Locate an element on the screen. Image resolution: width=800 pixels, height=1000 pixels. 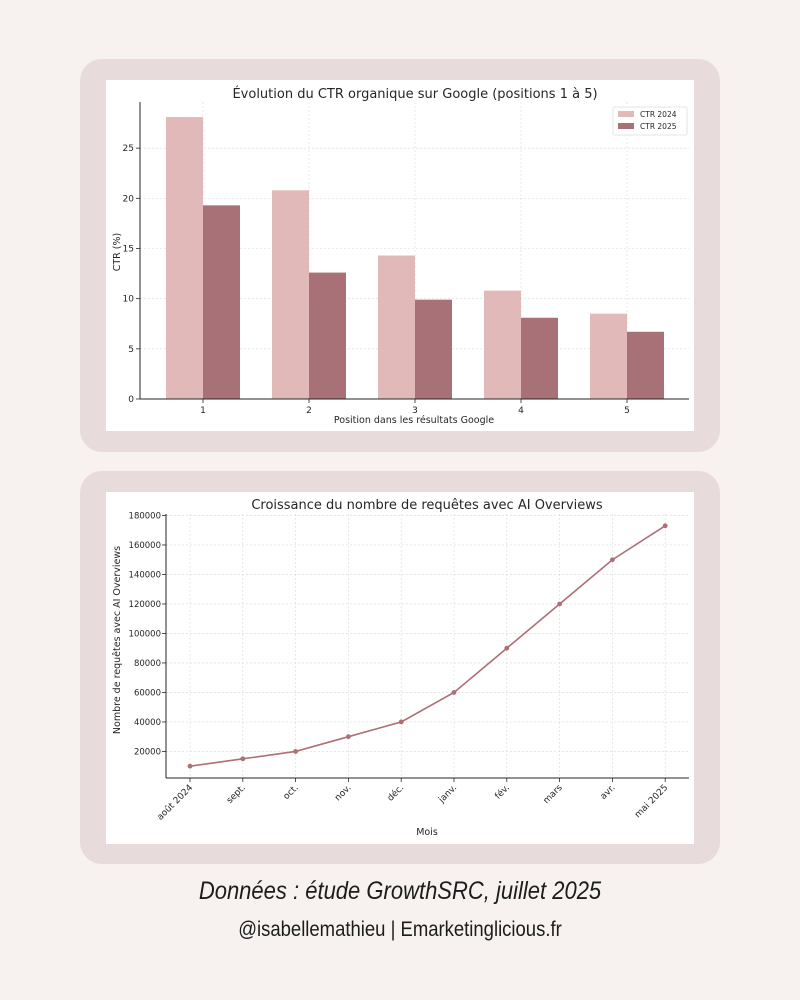
credit-line: @isabellemathieu | Emarketinglicious.fr is located at coordinates (400, 929).